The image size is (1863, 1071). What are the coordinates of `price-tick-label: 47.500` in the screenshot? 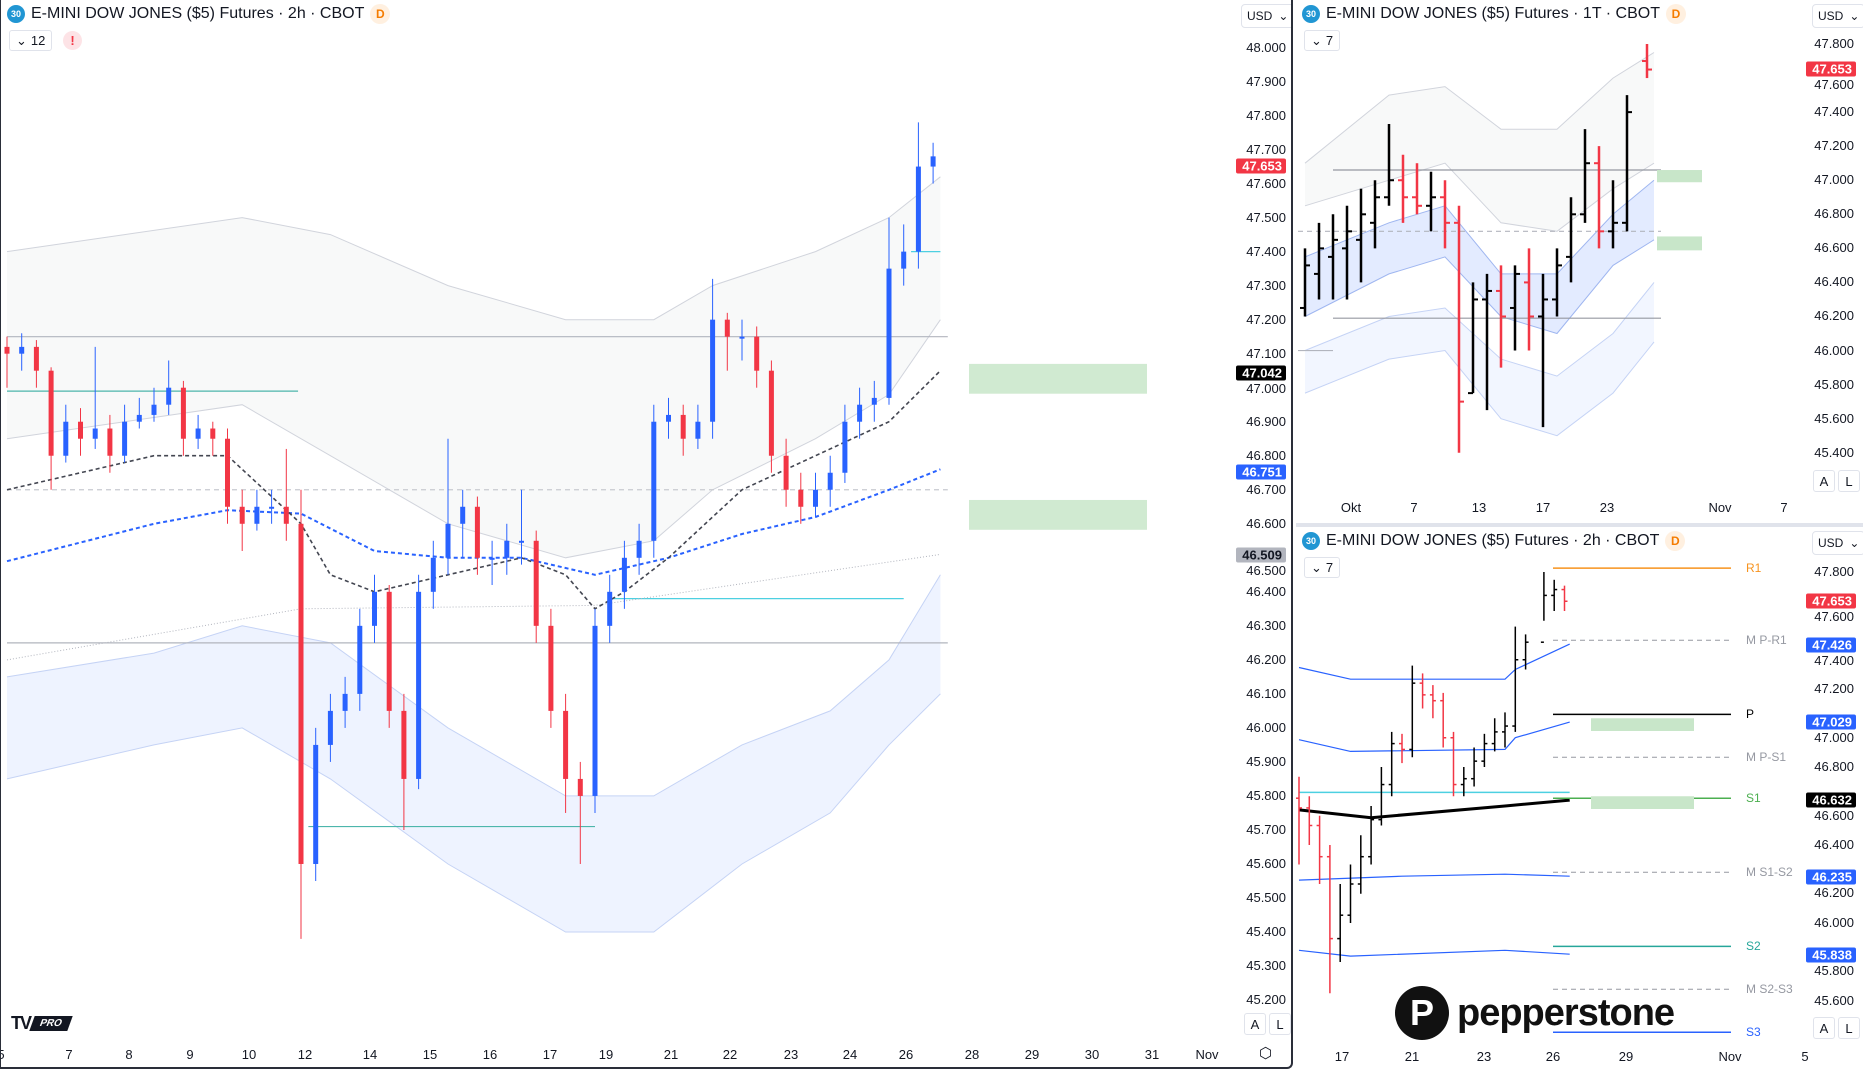 It's located at (1266, 217).